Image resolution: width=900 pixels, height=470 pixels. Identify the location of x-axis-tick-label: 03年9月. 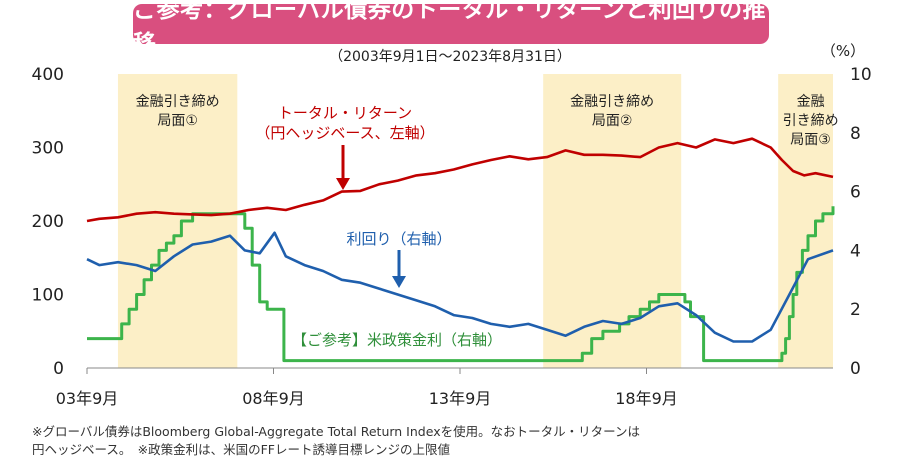
(87, 398).